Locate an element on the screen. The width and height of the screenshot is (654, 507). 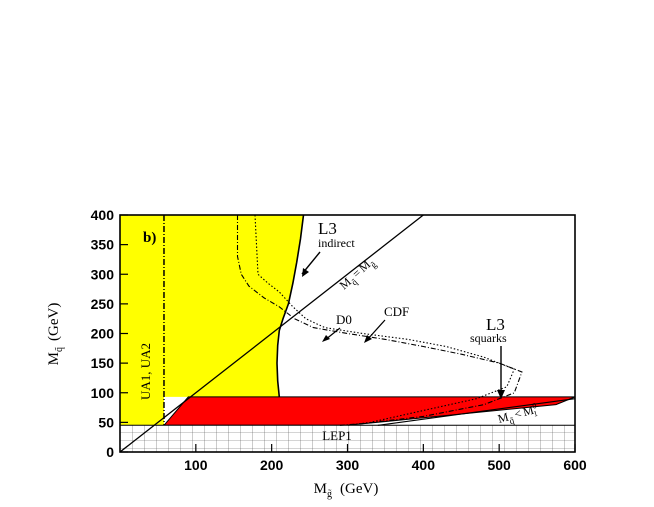
l3-indirect-boundary is located at coordinates (290, 306).